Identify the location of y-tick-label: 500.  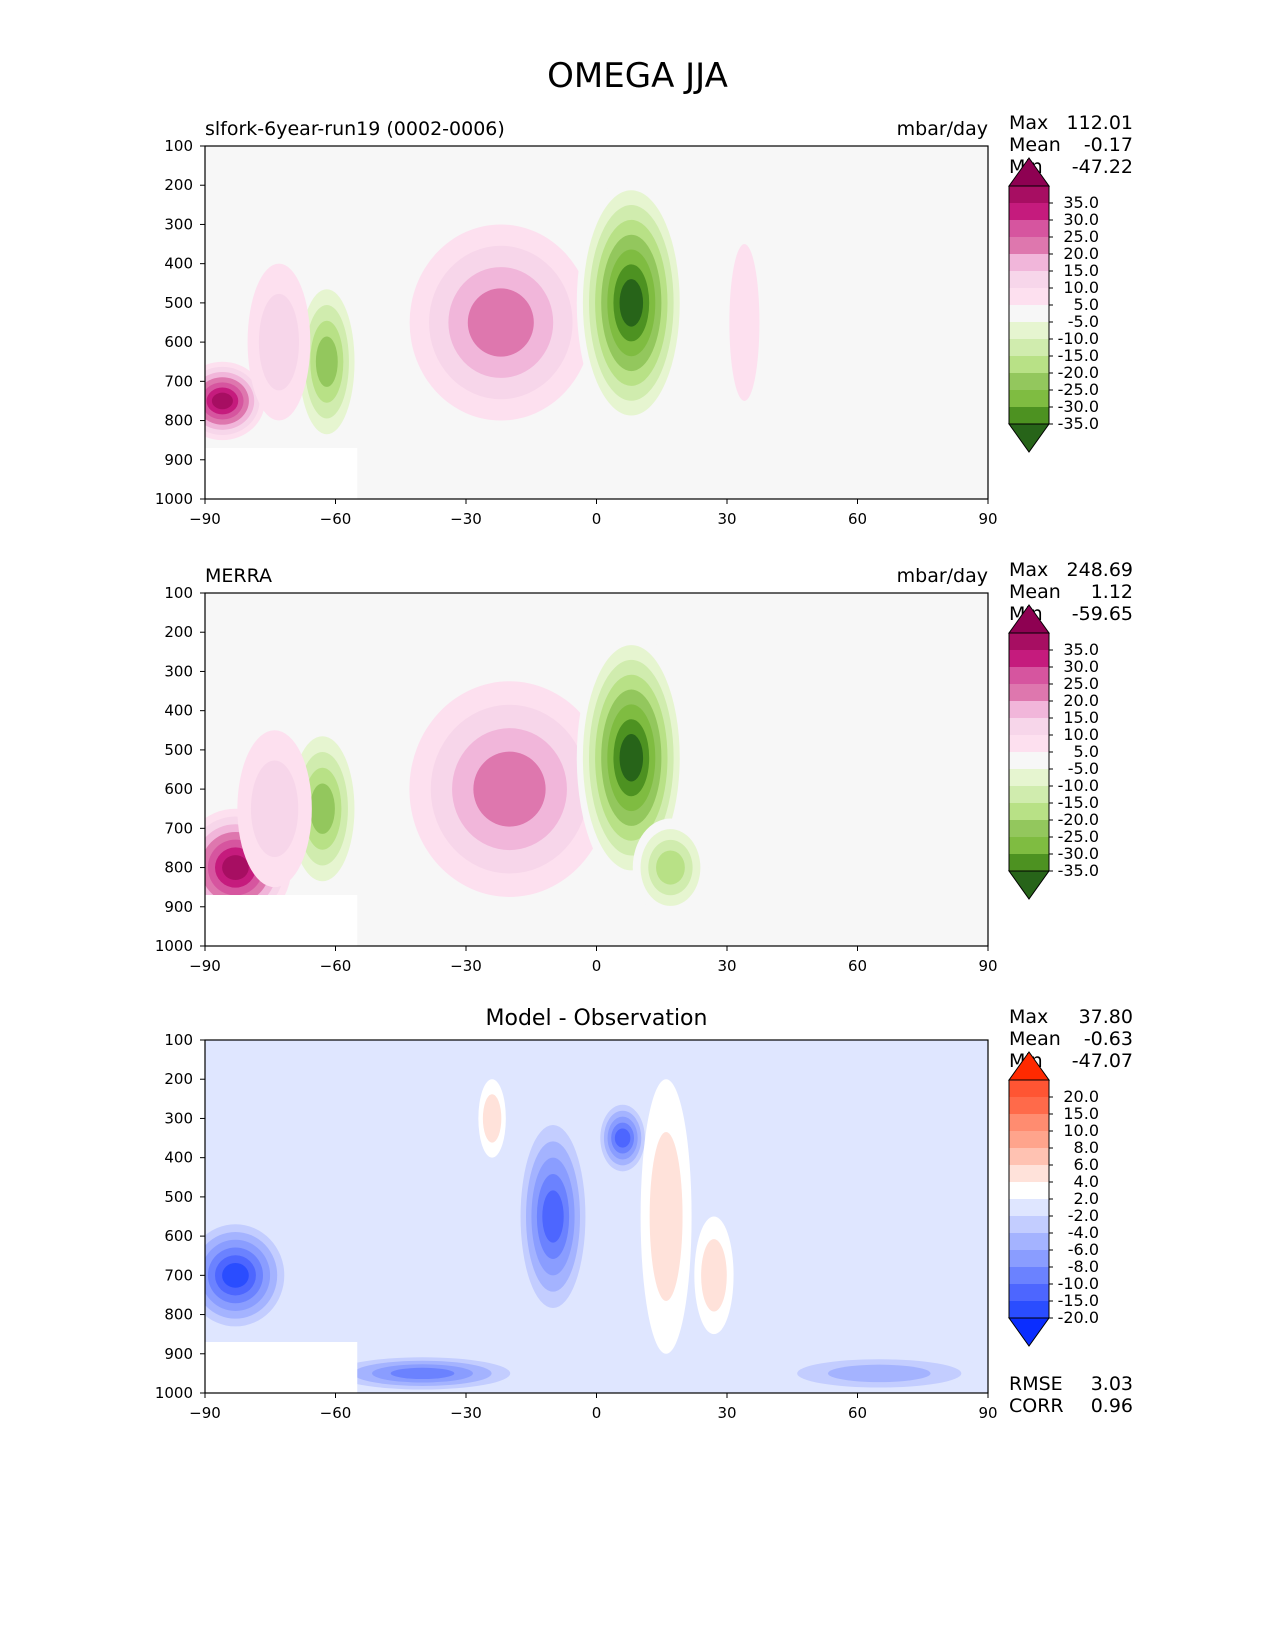
(178, 1197).